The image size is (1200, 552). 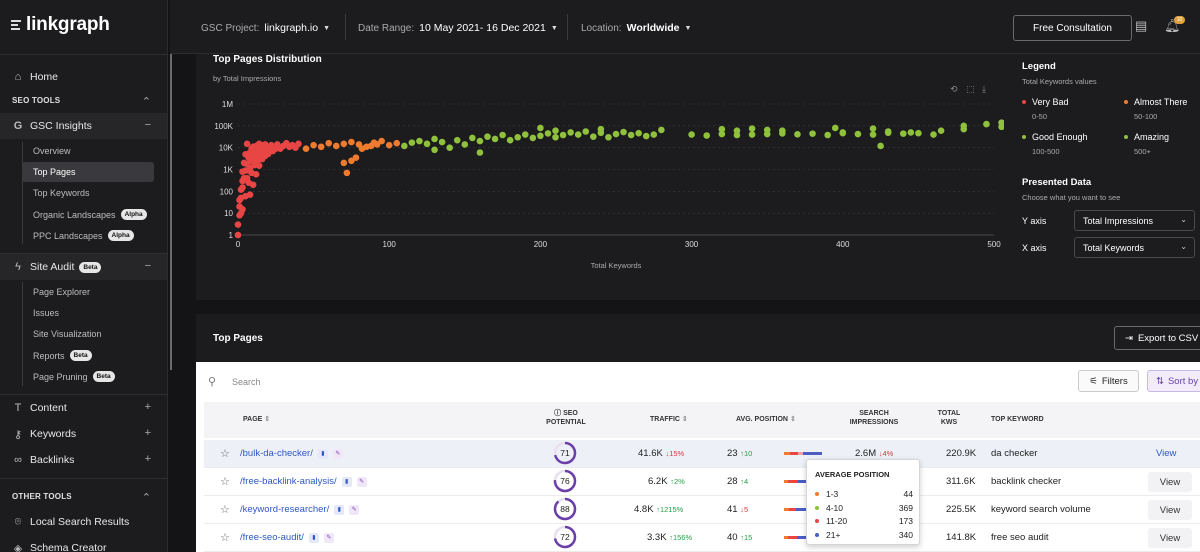 What do you see at coordinates (1173, 381) in the screenshot?
I see `sort-by-button: ⇅ Sort by` at bounding box center [1173, 381].